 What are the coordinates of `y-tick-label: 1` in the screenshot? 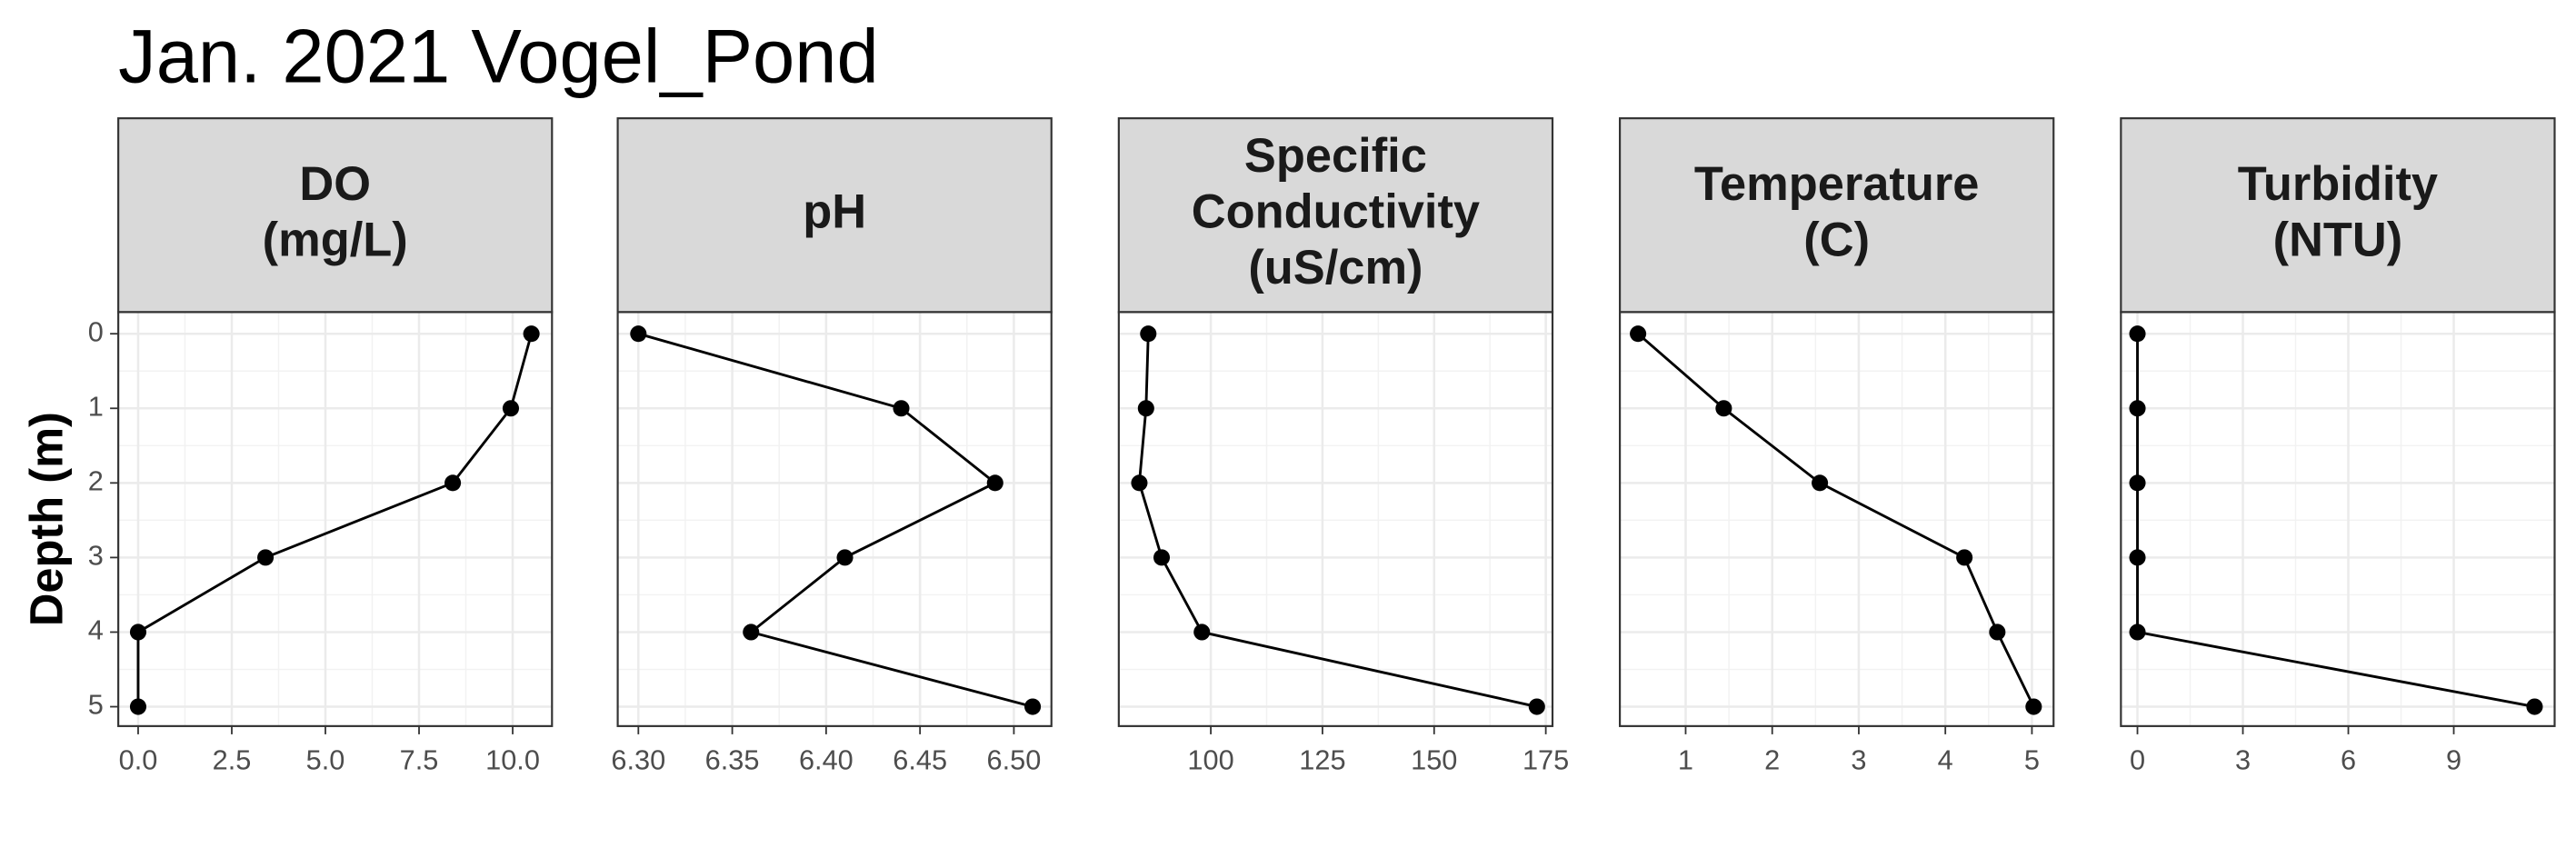 It's located at (96, 406).